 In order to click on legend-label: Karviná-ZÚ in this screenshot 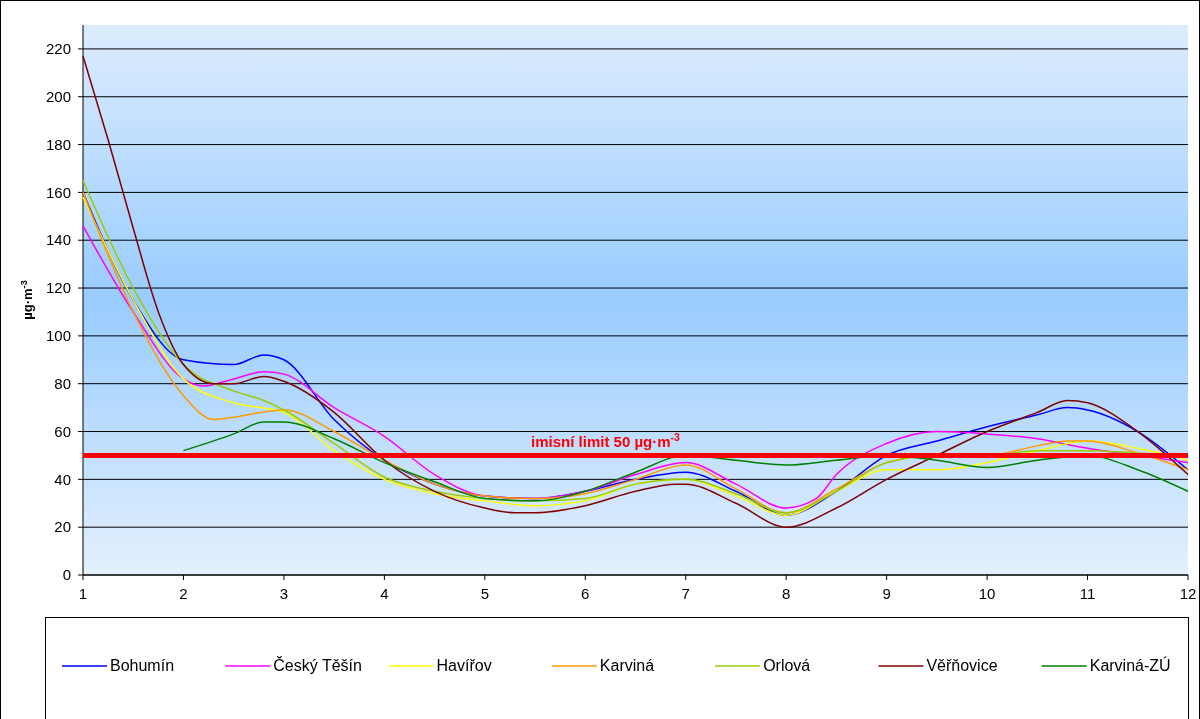, I will do `click(1130, 665)`.